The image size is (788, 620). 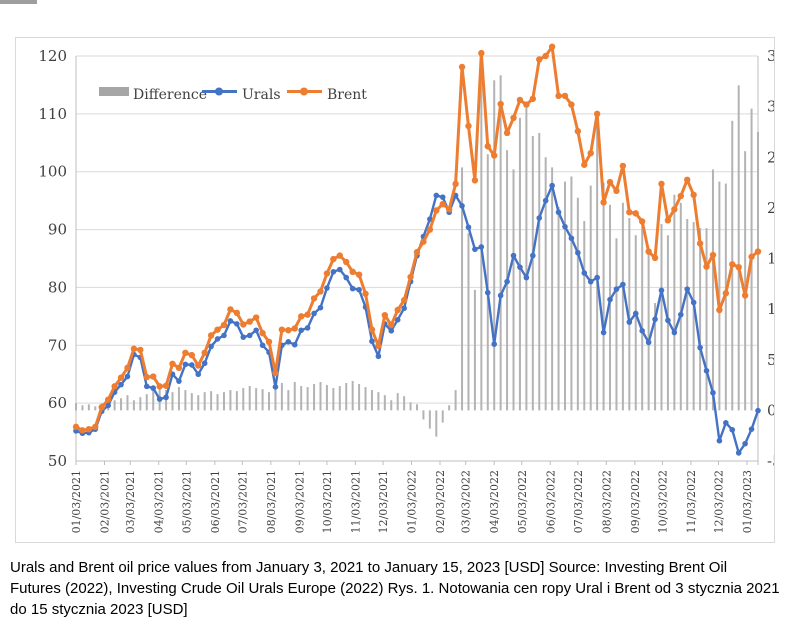 What do you see at coordinates (440, 501) in the screenshot?
I see `svg-text: 02/03/2022` at bounding box center [440, 501].